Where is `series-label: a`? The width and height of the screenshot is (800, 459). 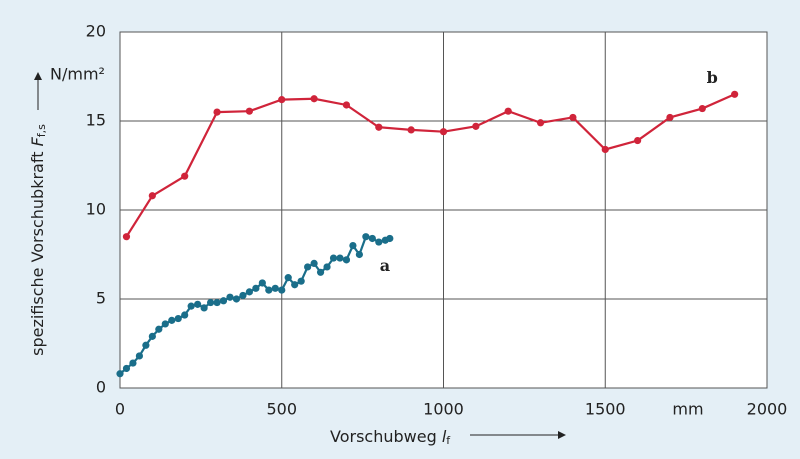 series-label: a is located at coordinates (385, 265).